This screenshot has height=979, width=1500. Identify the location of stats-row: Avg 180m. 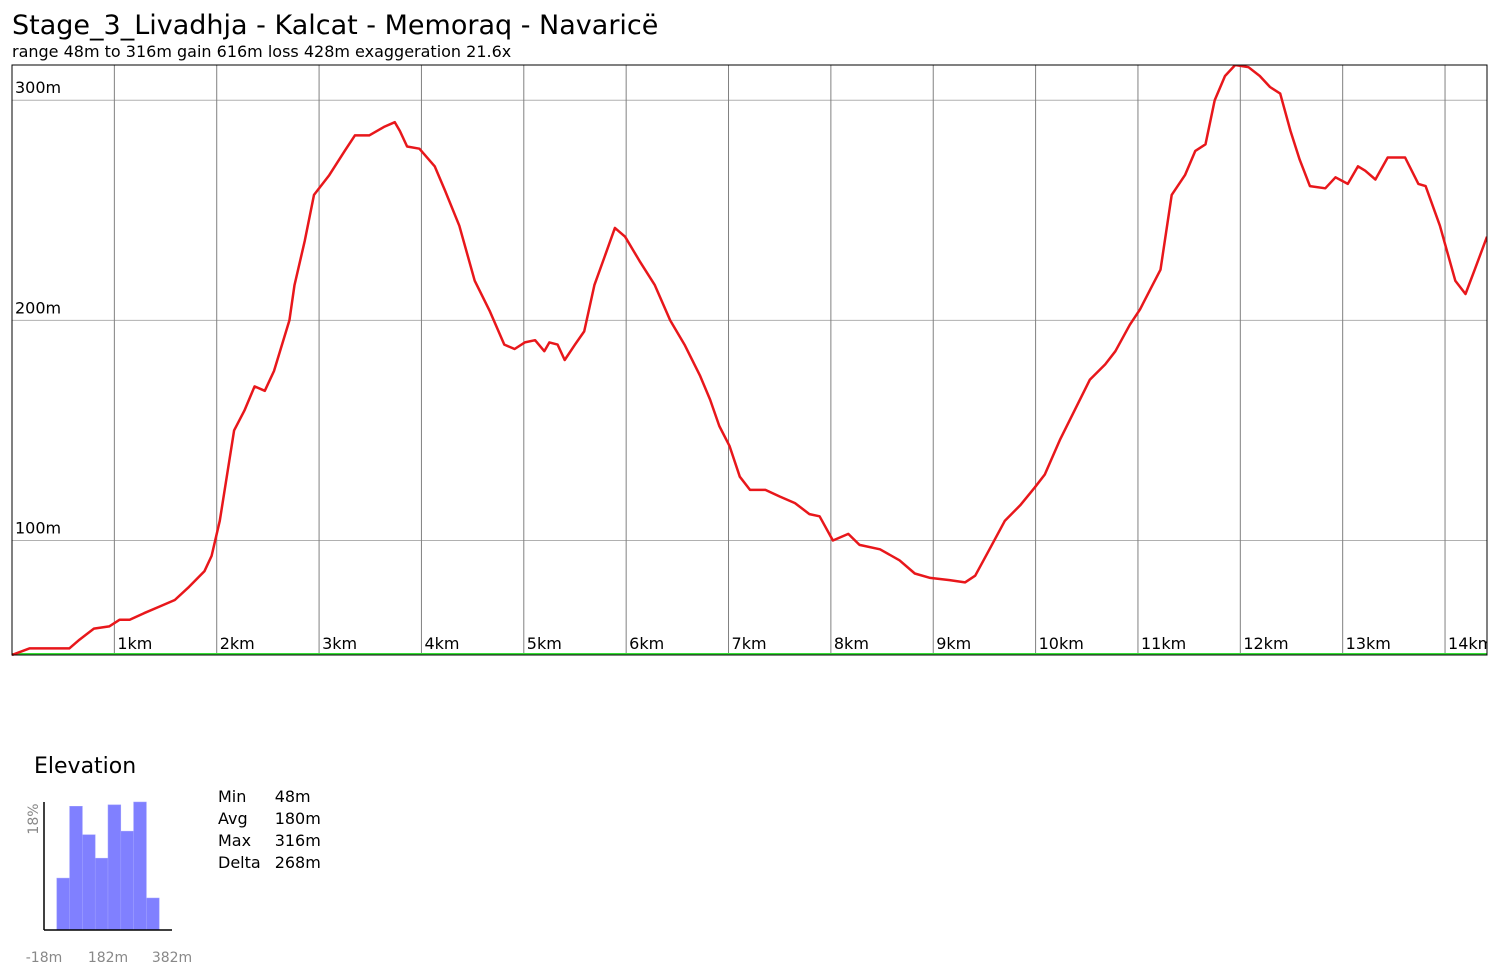
(276, 819).